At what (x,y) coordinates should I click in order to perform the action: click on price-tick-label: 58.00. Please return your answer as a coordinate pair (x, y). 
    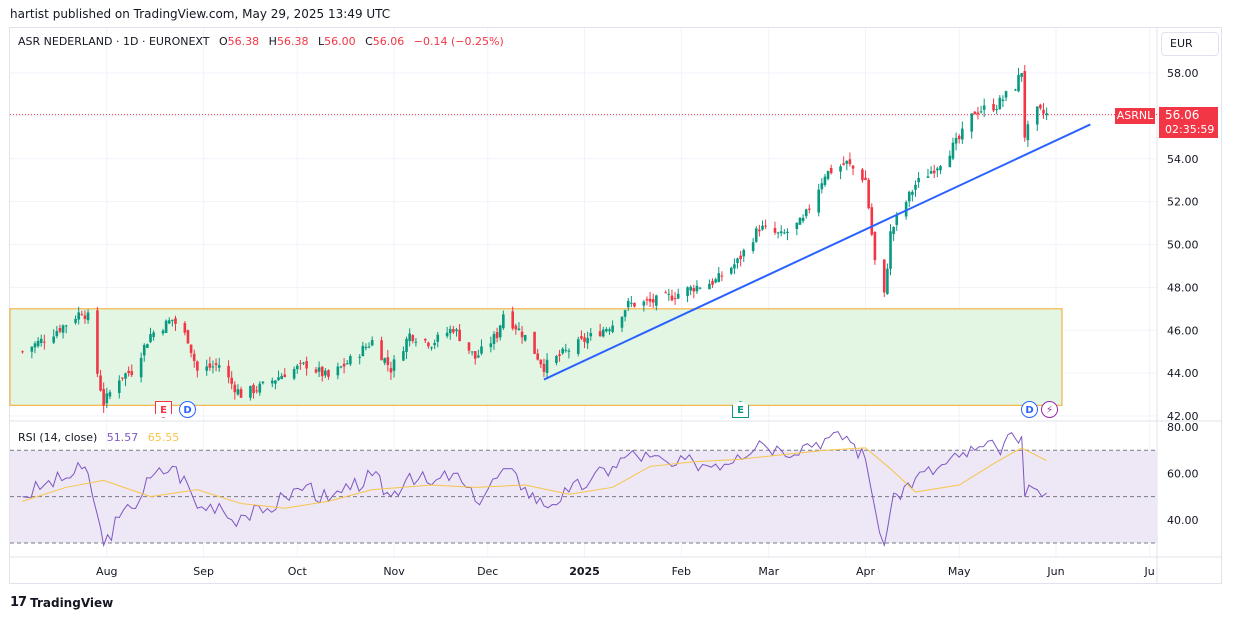
    Looking at the image, I should click on (1183, 73).